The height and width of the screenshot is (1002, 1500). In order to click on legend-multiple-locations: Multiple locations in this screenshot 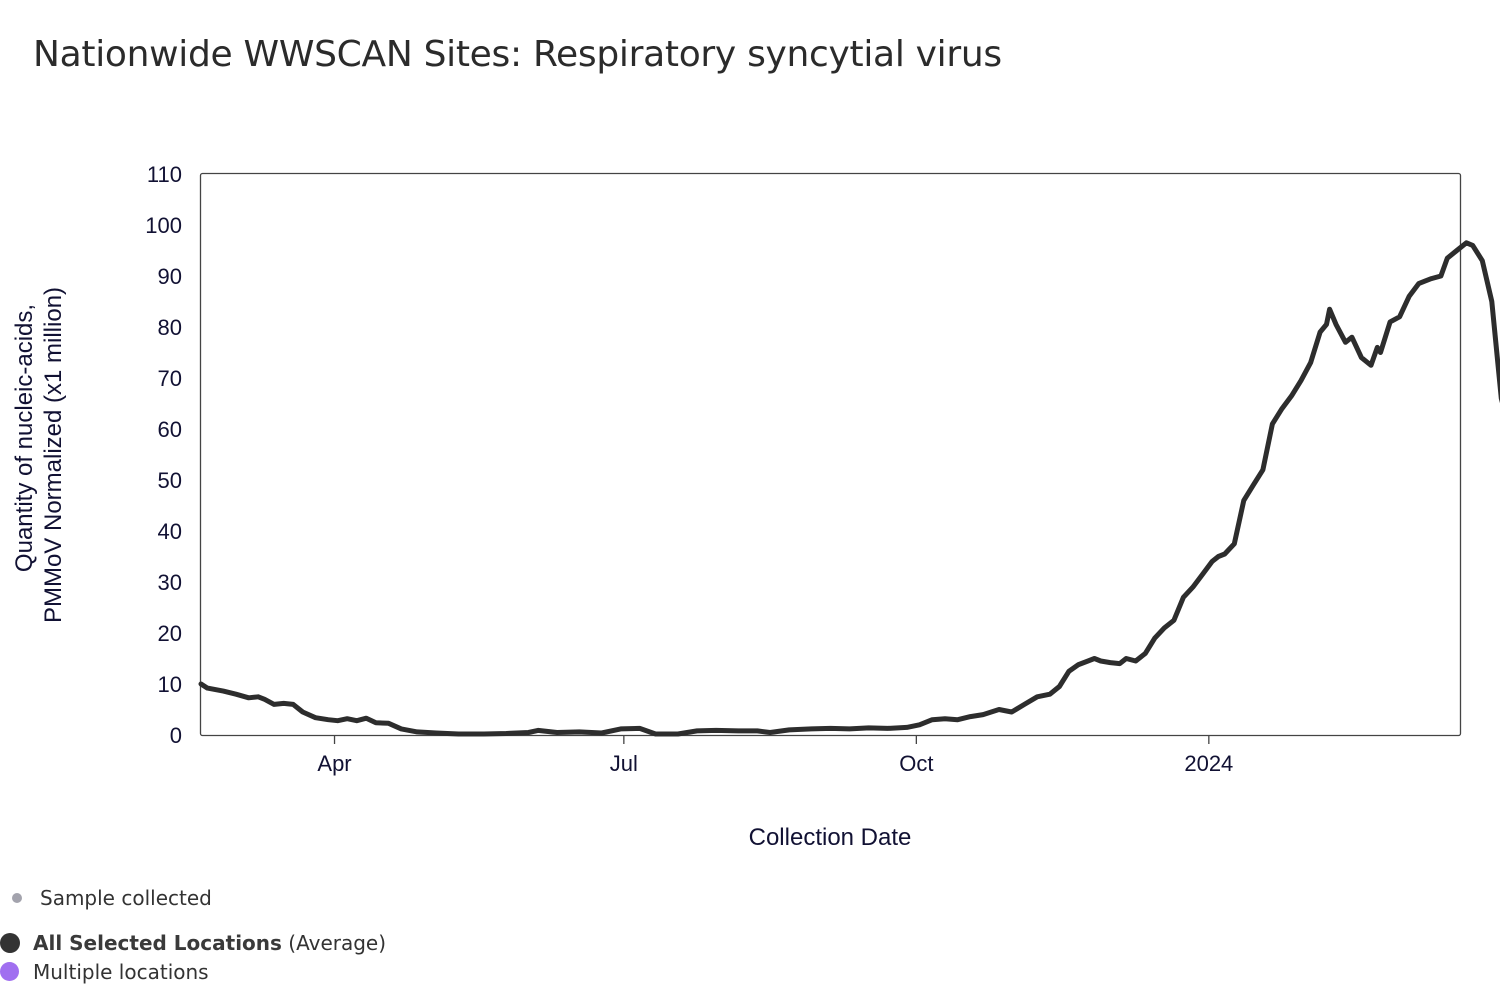, I will do `click(104, 972)`.